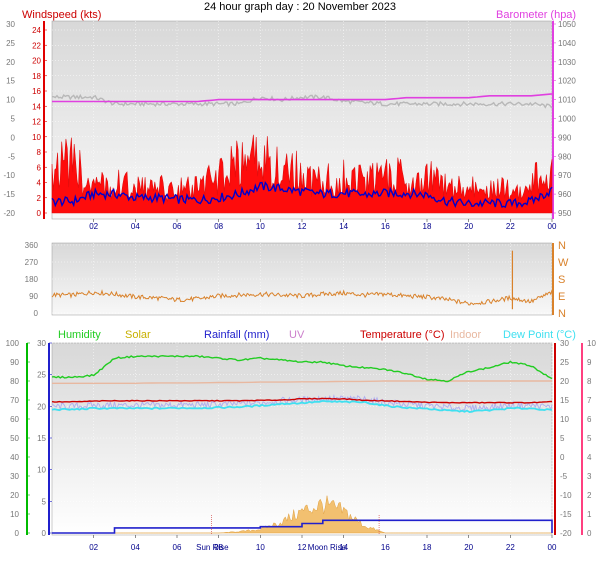  I want to click on baro-tick-980: 980, so click(565, 156).